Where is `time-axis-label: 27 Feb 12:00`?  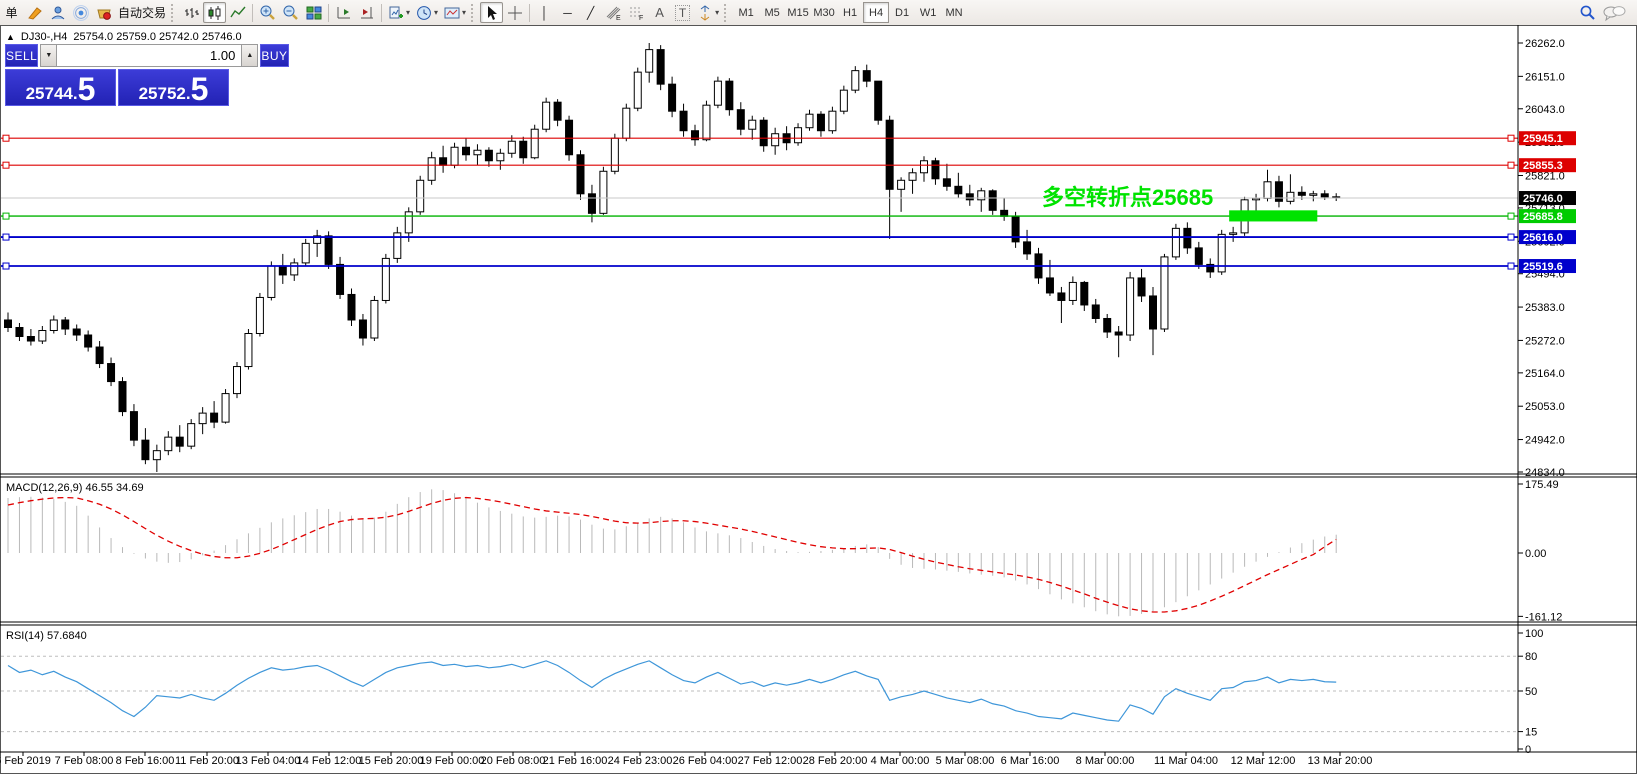
time-axis-label: 27 Feb 12:00 is located at coordinates (770, 761).